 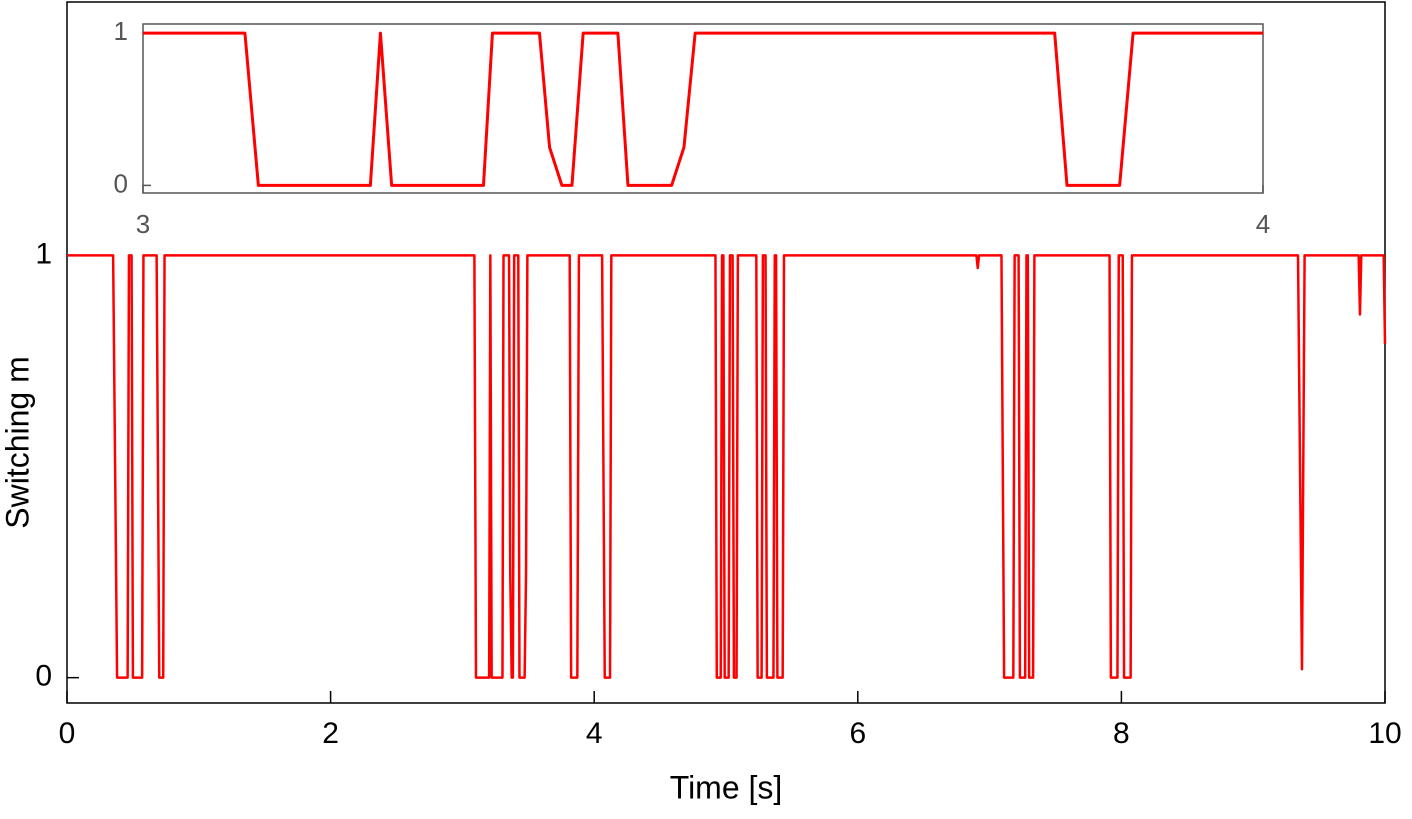 I want to click on x-tick-label: 8, so click(x=1121, y=733).